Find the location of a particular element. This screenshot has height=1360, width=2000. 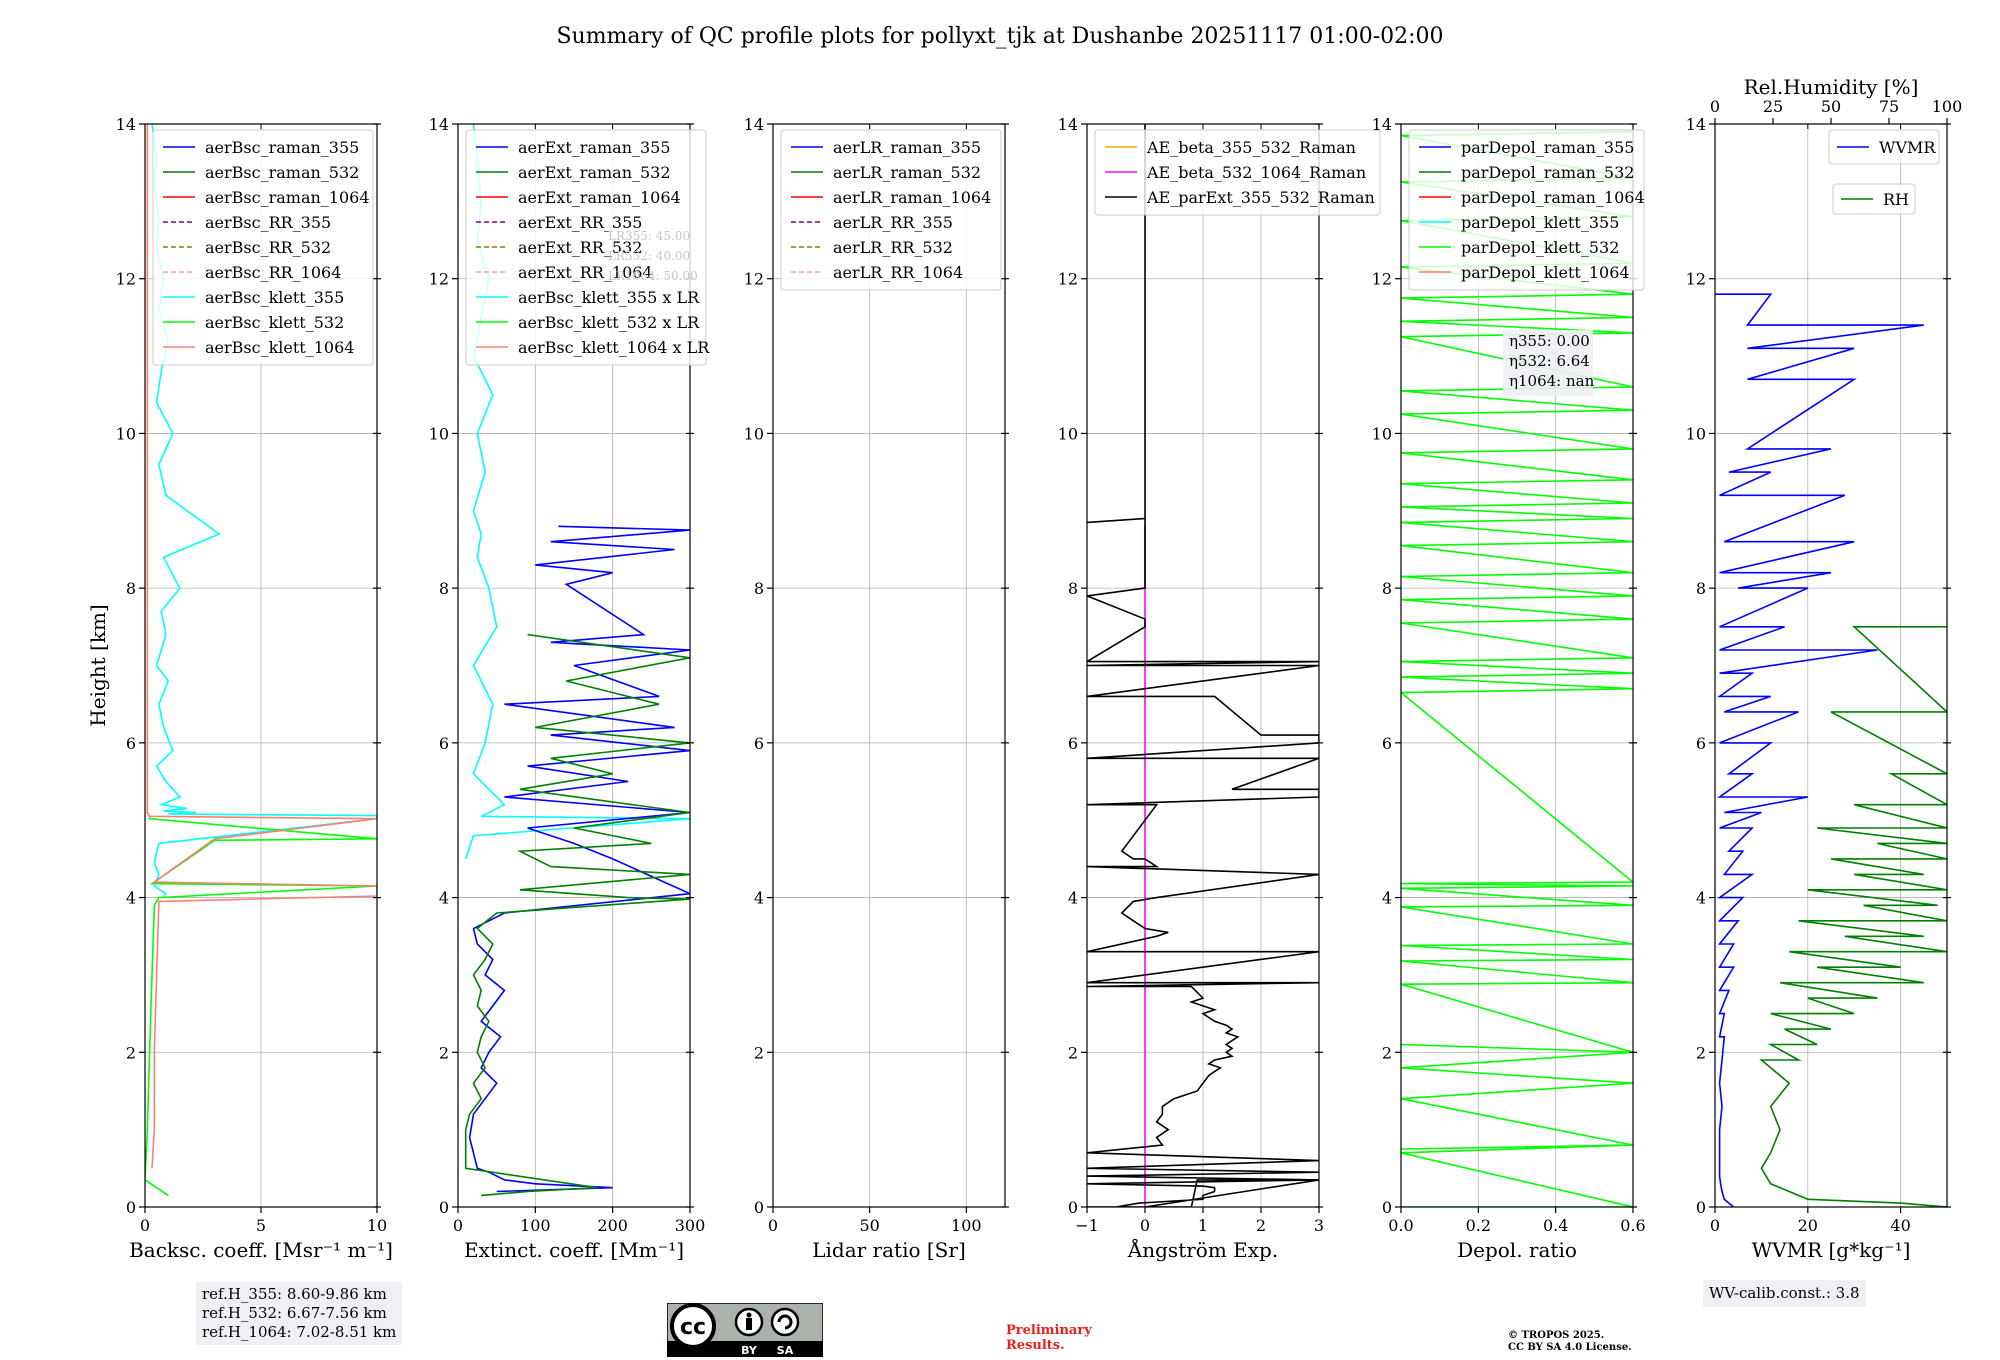

x-tick-label: 300 is located at coordinates (690, 1225).